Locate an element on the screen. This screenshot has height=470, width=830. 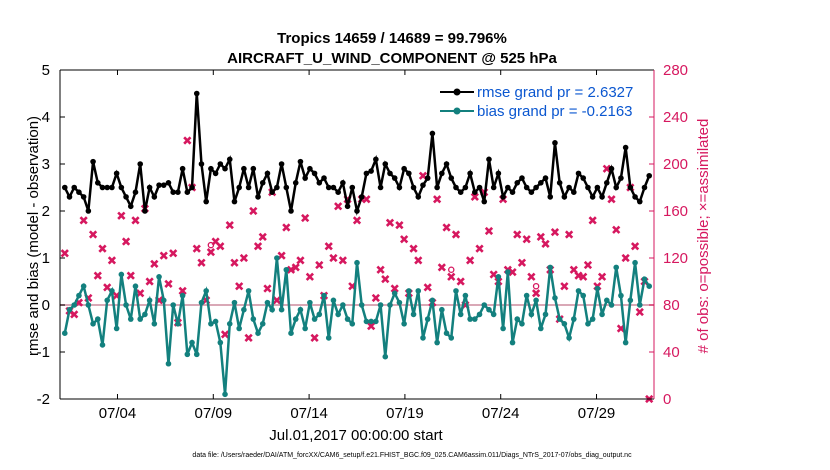
left-y-axis-label: rmse and bias (model - observation) is located at coordinates (33, 236).